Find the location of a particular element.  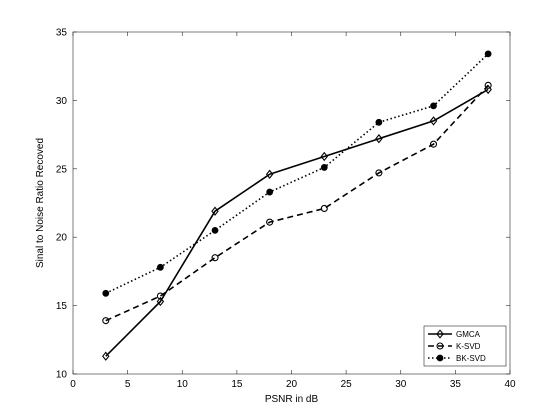

x-tick-label: 30 is located at coordinates (401, 384).